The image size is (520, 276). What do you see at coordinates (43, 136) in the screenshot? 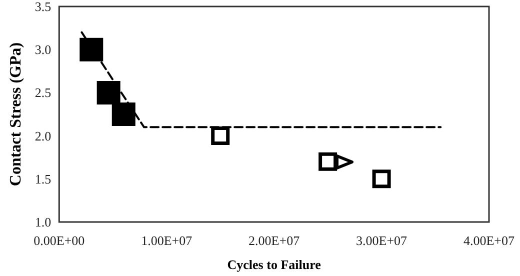
I see `y-tick-label: 2.0` at bounding box center [43, 136].